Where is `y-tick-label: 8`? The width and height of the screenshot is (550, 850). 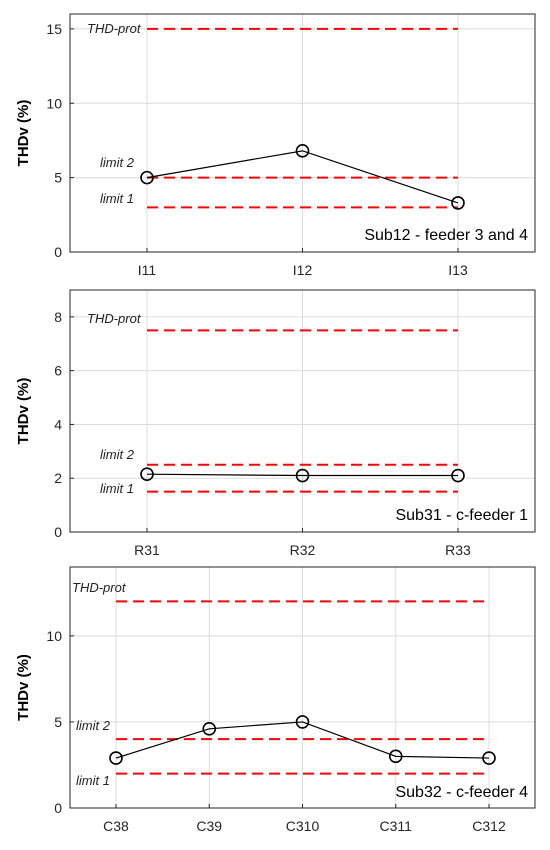
y-tick-label: 8 is located at coordinates (58, 317).